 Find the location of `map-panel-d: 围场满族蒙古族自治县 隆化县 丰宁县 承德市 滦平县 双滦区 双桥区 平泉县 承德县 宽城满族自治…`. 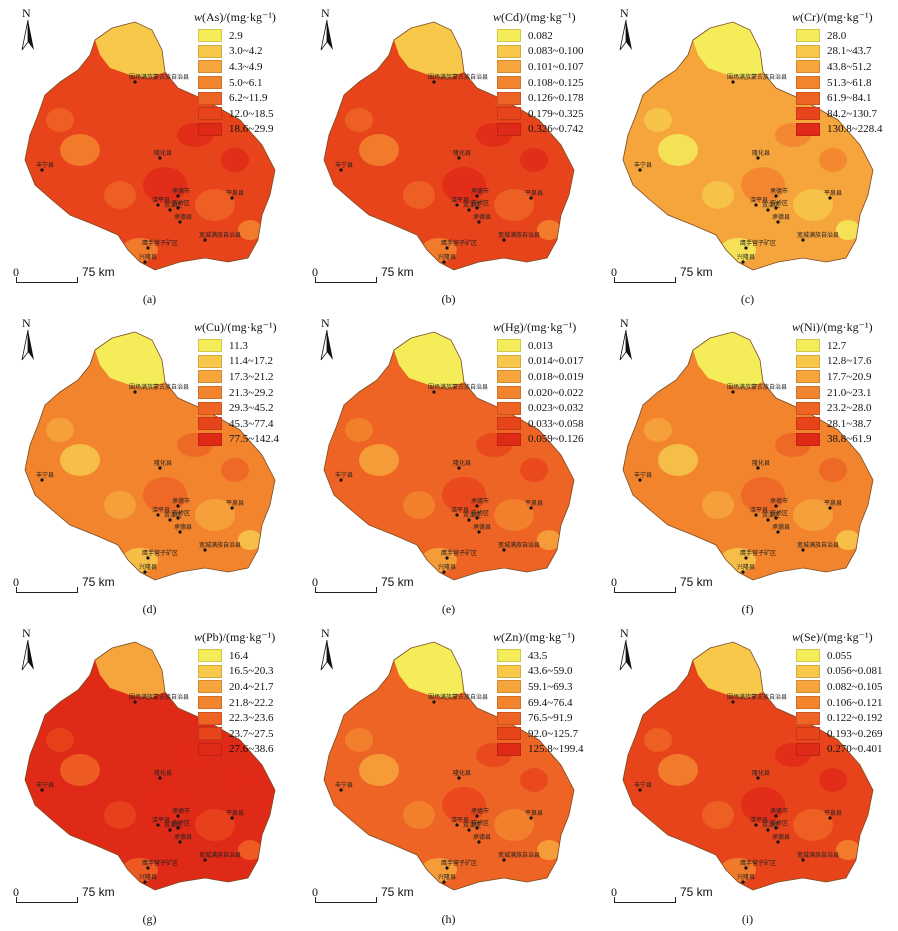

map-panel-d: 围场满族蒙古族自治县 隆化县 丰宁县 承德市 滦平县 双滦区 双桥区 平泉县 承德县 宽城满族自治… is located at coordinates (149, 465).